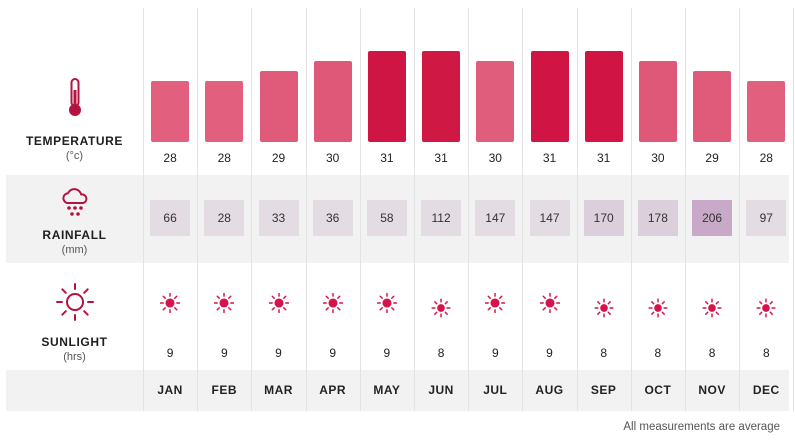 This screenshot has width=795, height=448. Describe the element at coordinates (170, 390) in the screenshot. I see `month-label: JAN` at that location.